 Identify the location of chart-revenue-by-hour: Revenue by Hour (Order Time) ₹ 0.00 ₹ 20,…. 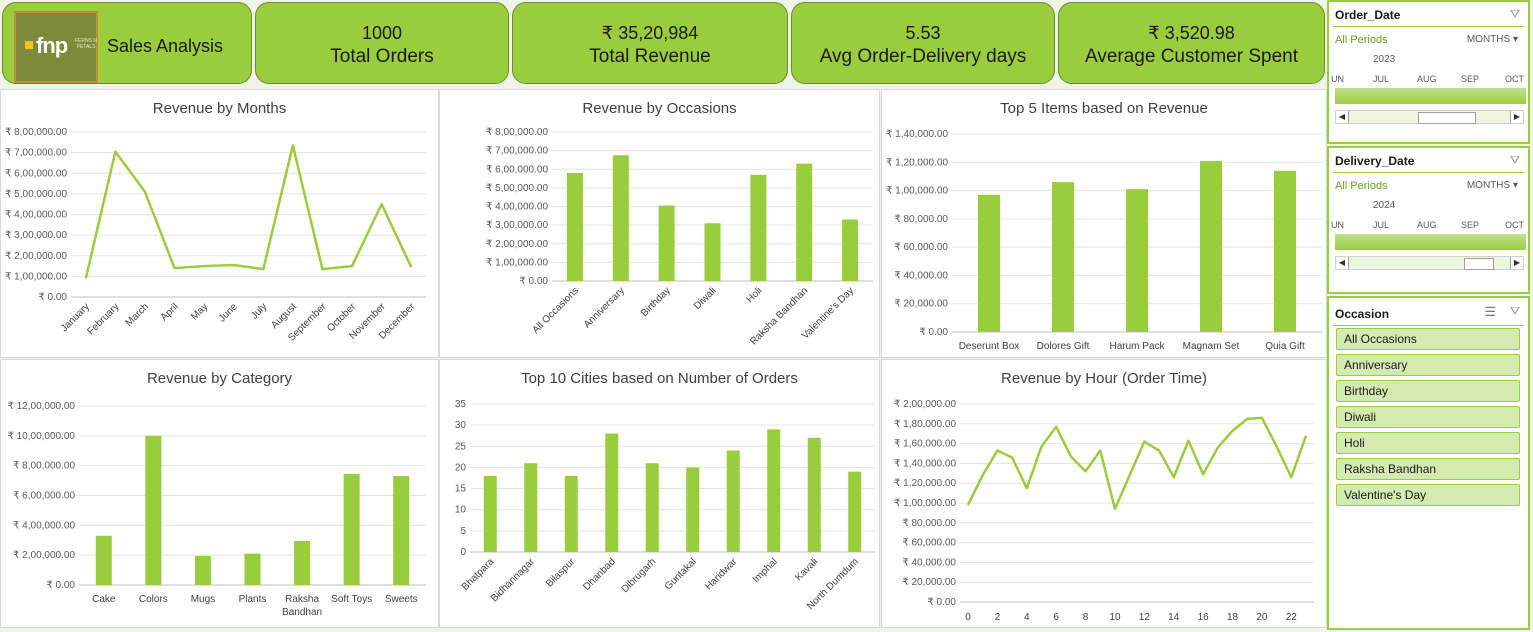
(1104, 493).